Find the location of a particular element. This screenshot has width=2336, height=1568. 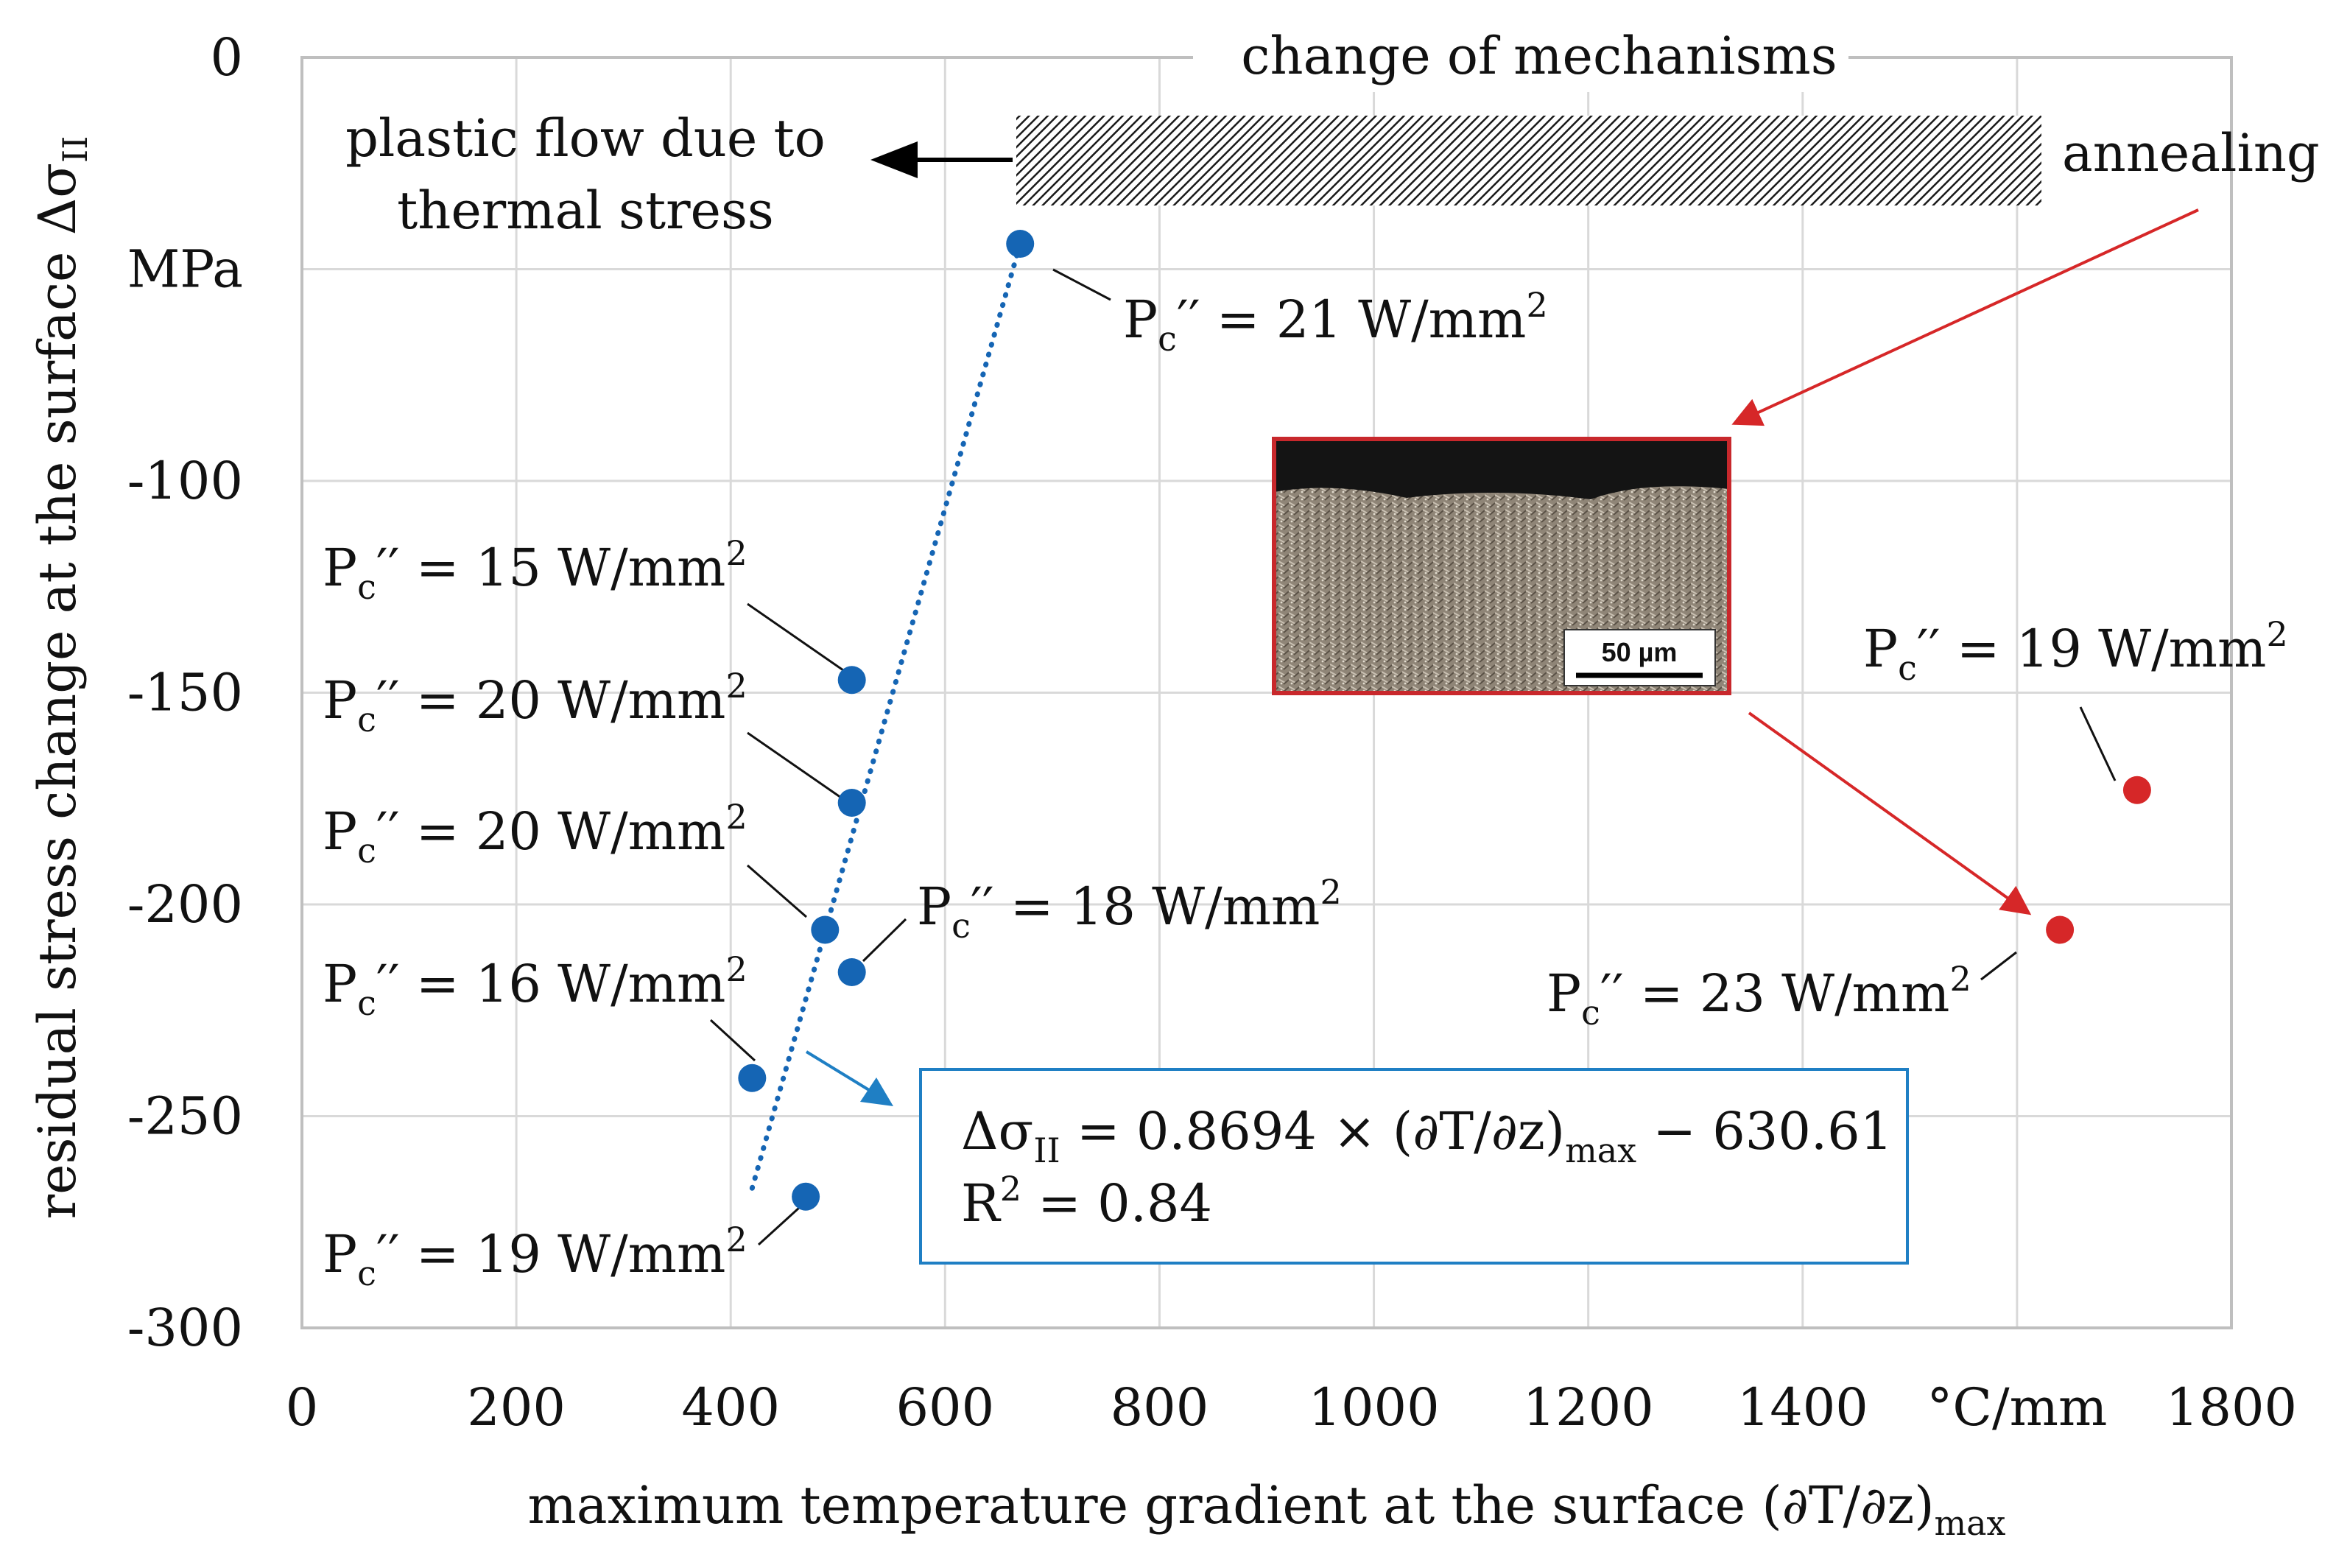

equation-rhs: − 630.61 is located at coordinates (1764, 1131).